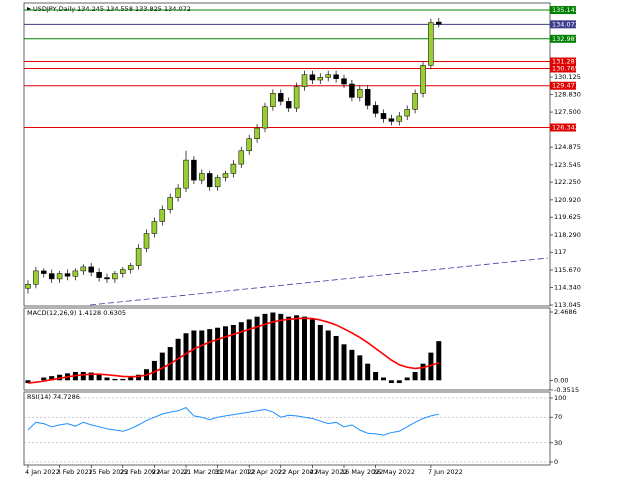 Image resolution: width=640 pixels, height=480 pixels. Describe the element at coordinates (566, 390) in the screenshot. I see `y-tick-label: -0.3515` at that location.